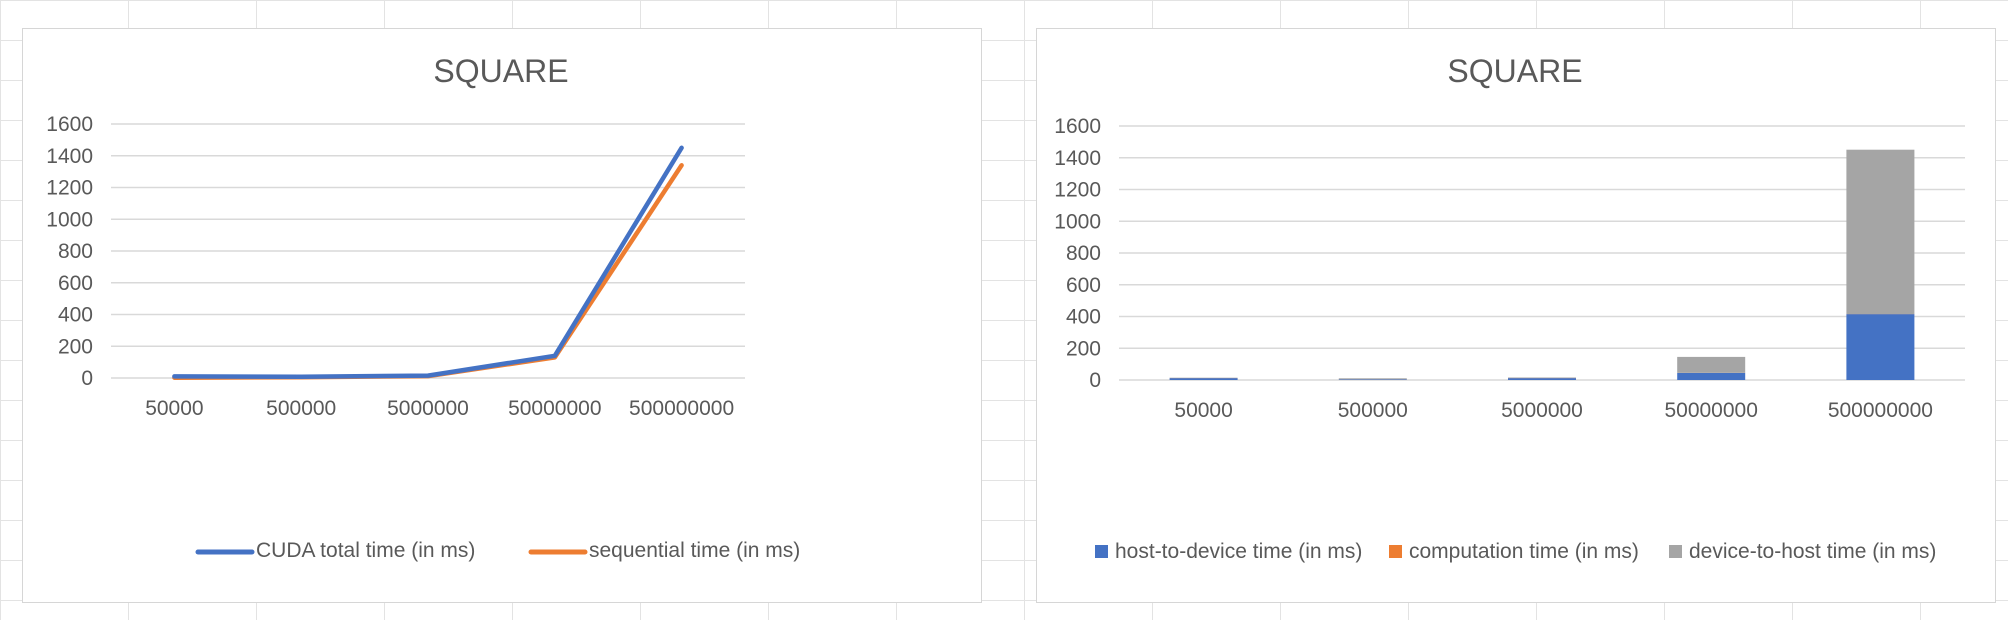 The width and height of the screenshot is (2008, 620). What do you see at coordinates (1542, 264) in the screenshot?
I see `stacked-bars` at bounding box center [1542, 264].